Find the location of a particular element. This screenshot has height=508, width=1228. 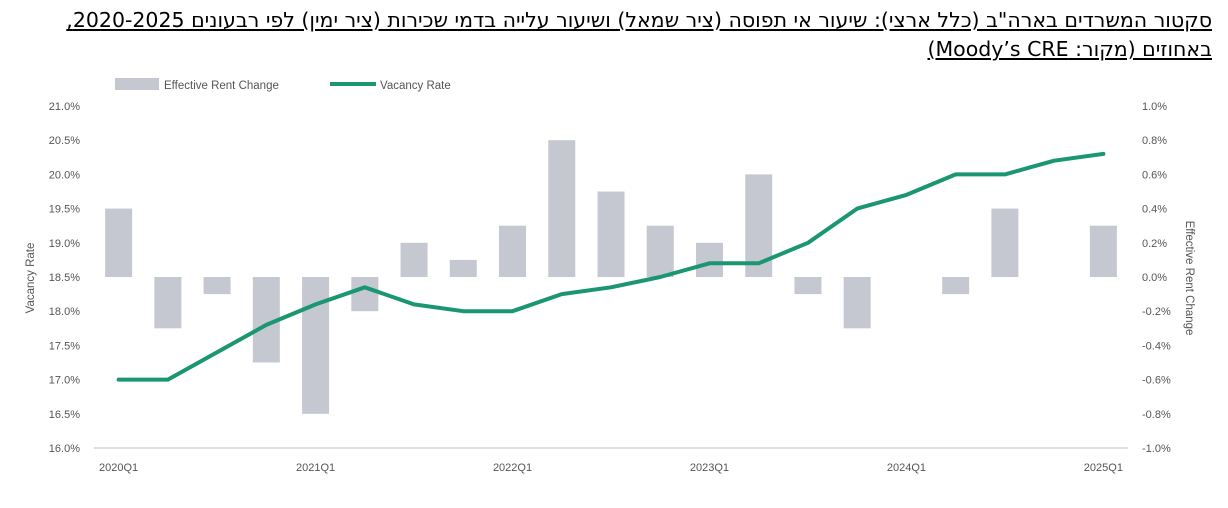

y-right-tick-label: -0.4% is located at coordinates (1156, 346).